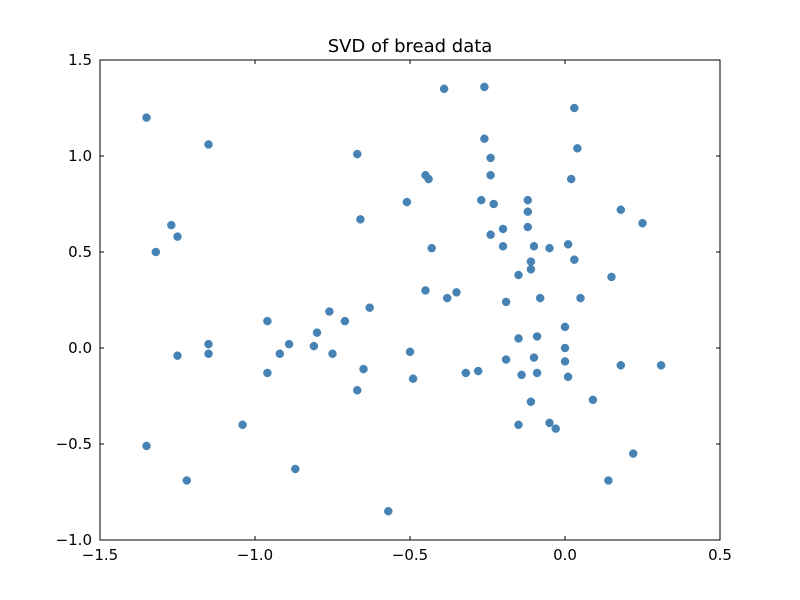 This screenshot has height=600, width=800. What do you see at coordinates (80, 60) in the screenshot?
I see `y-tick-label: 1.5` at bounding box center [80, 60].